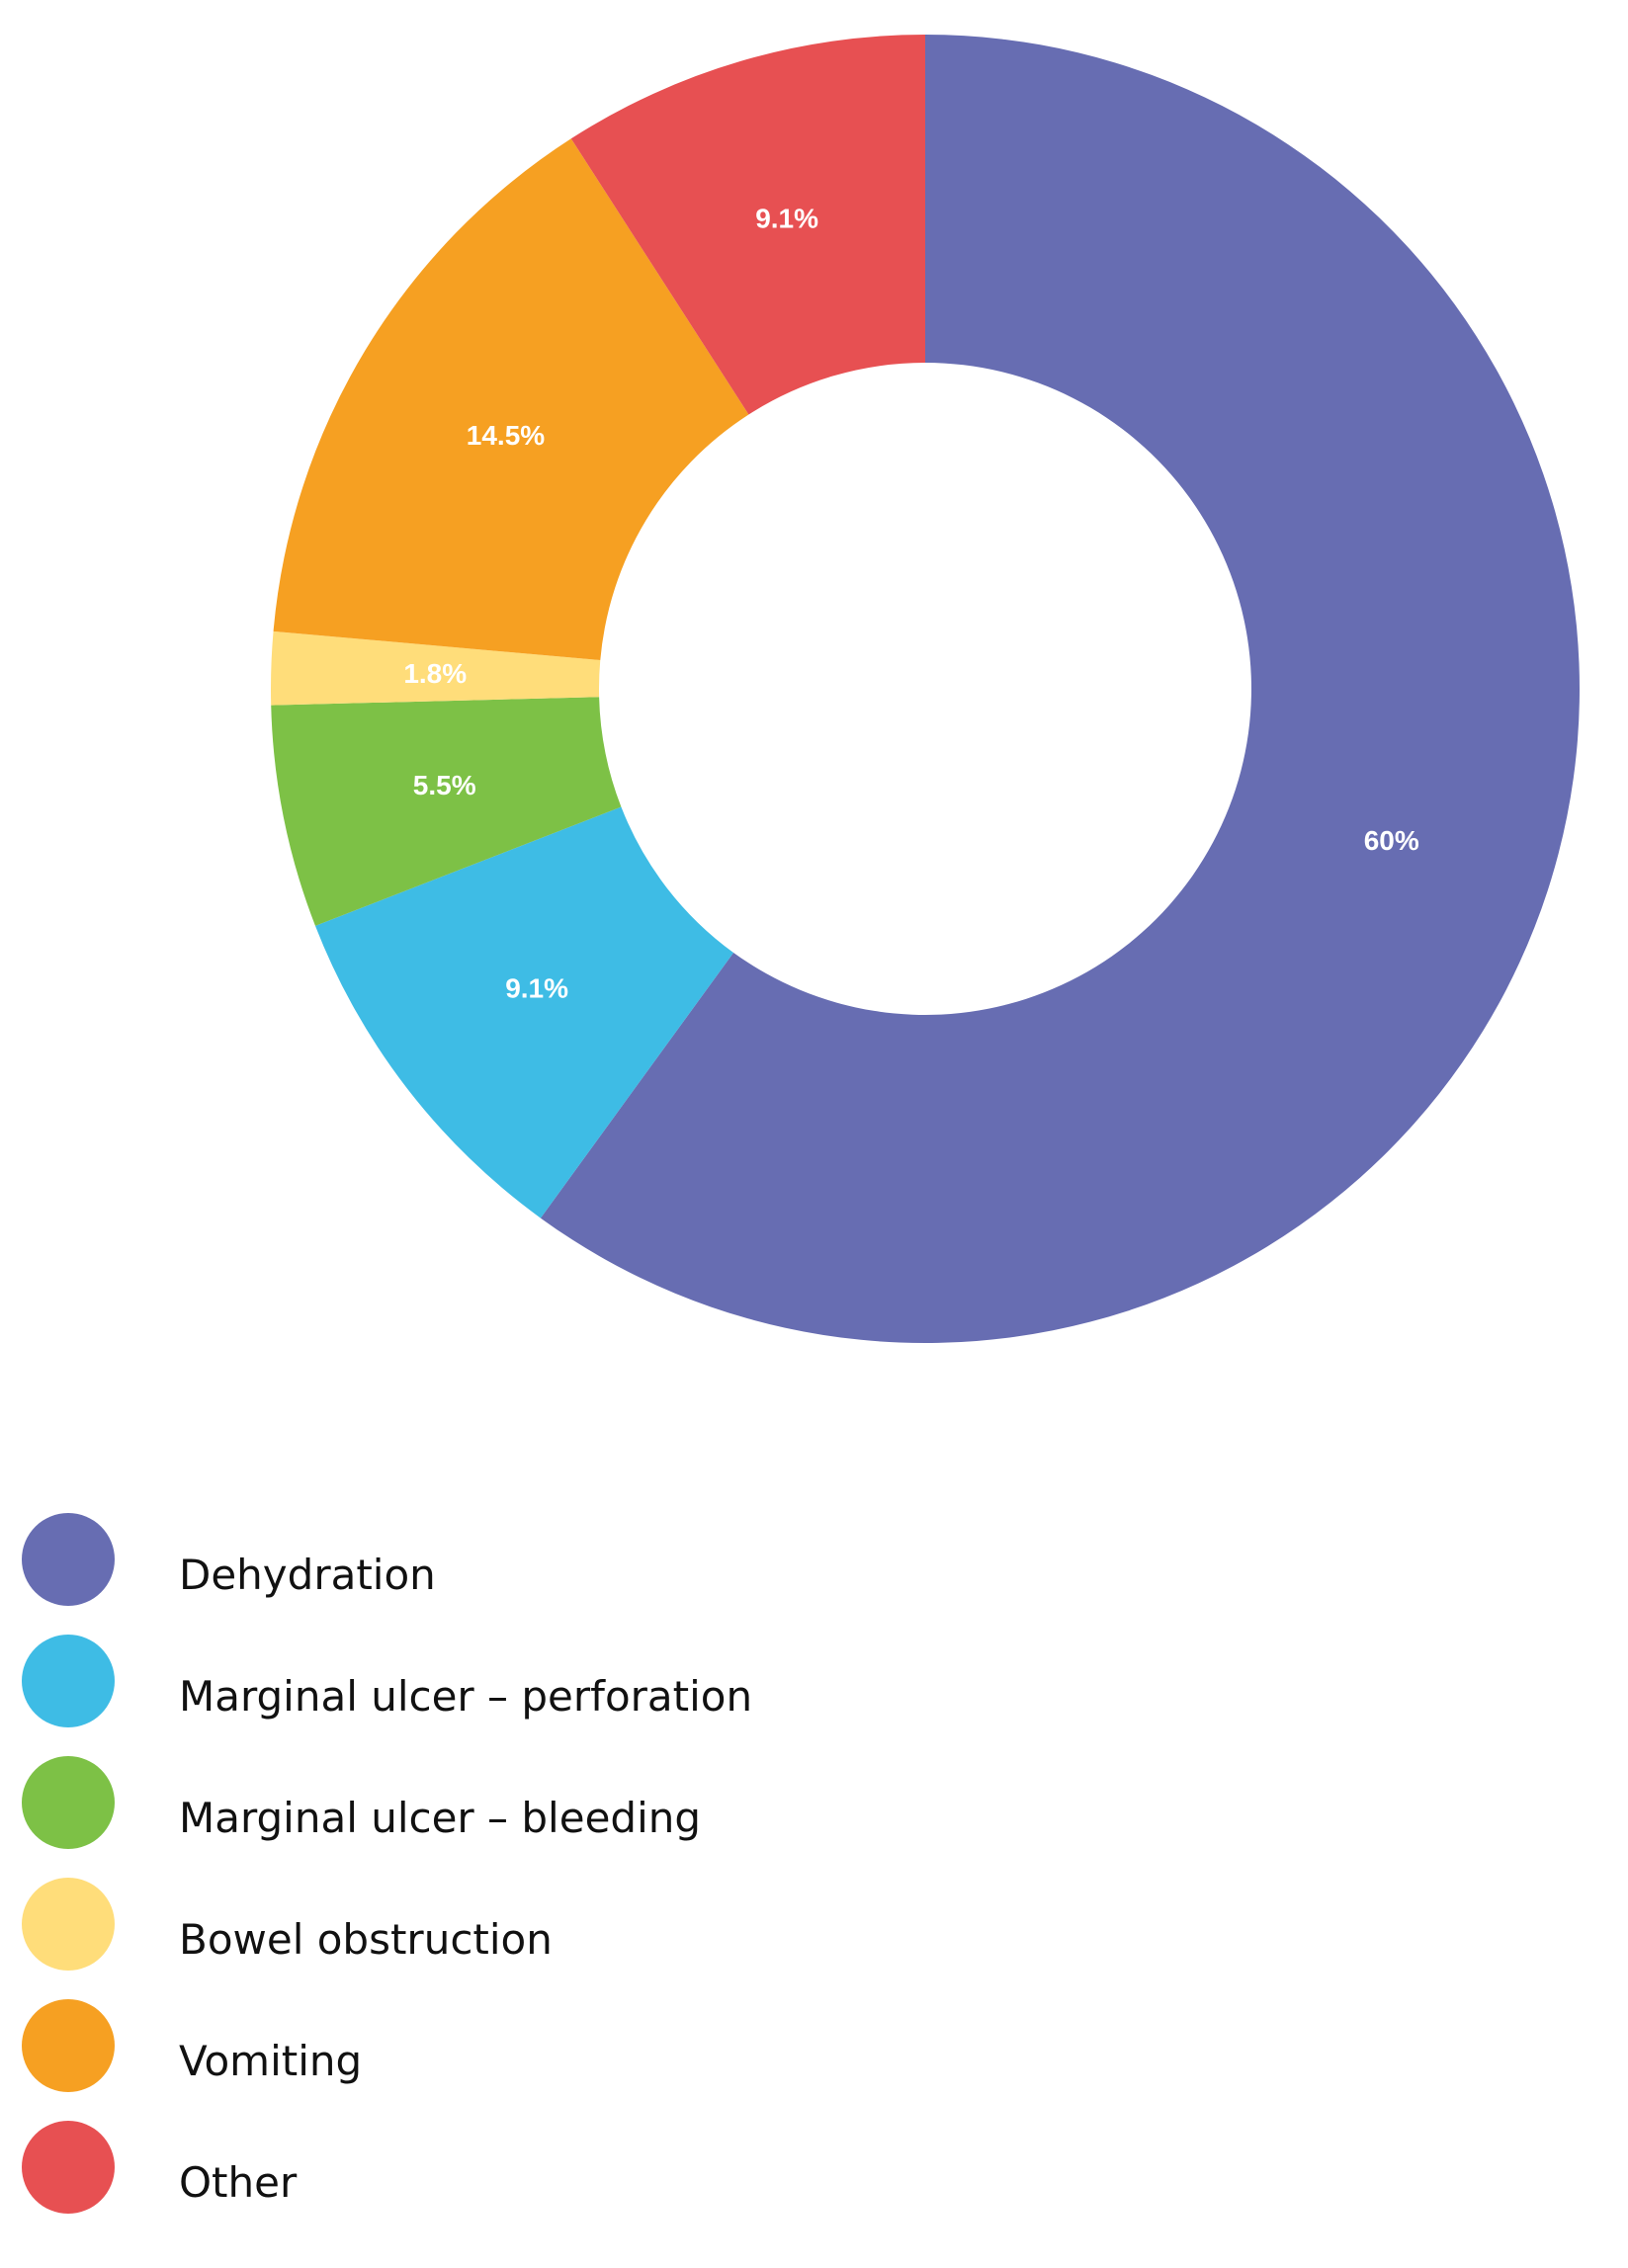  I want to click on legend-swatch-bowel-obstruction, so click(68, 1924).